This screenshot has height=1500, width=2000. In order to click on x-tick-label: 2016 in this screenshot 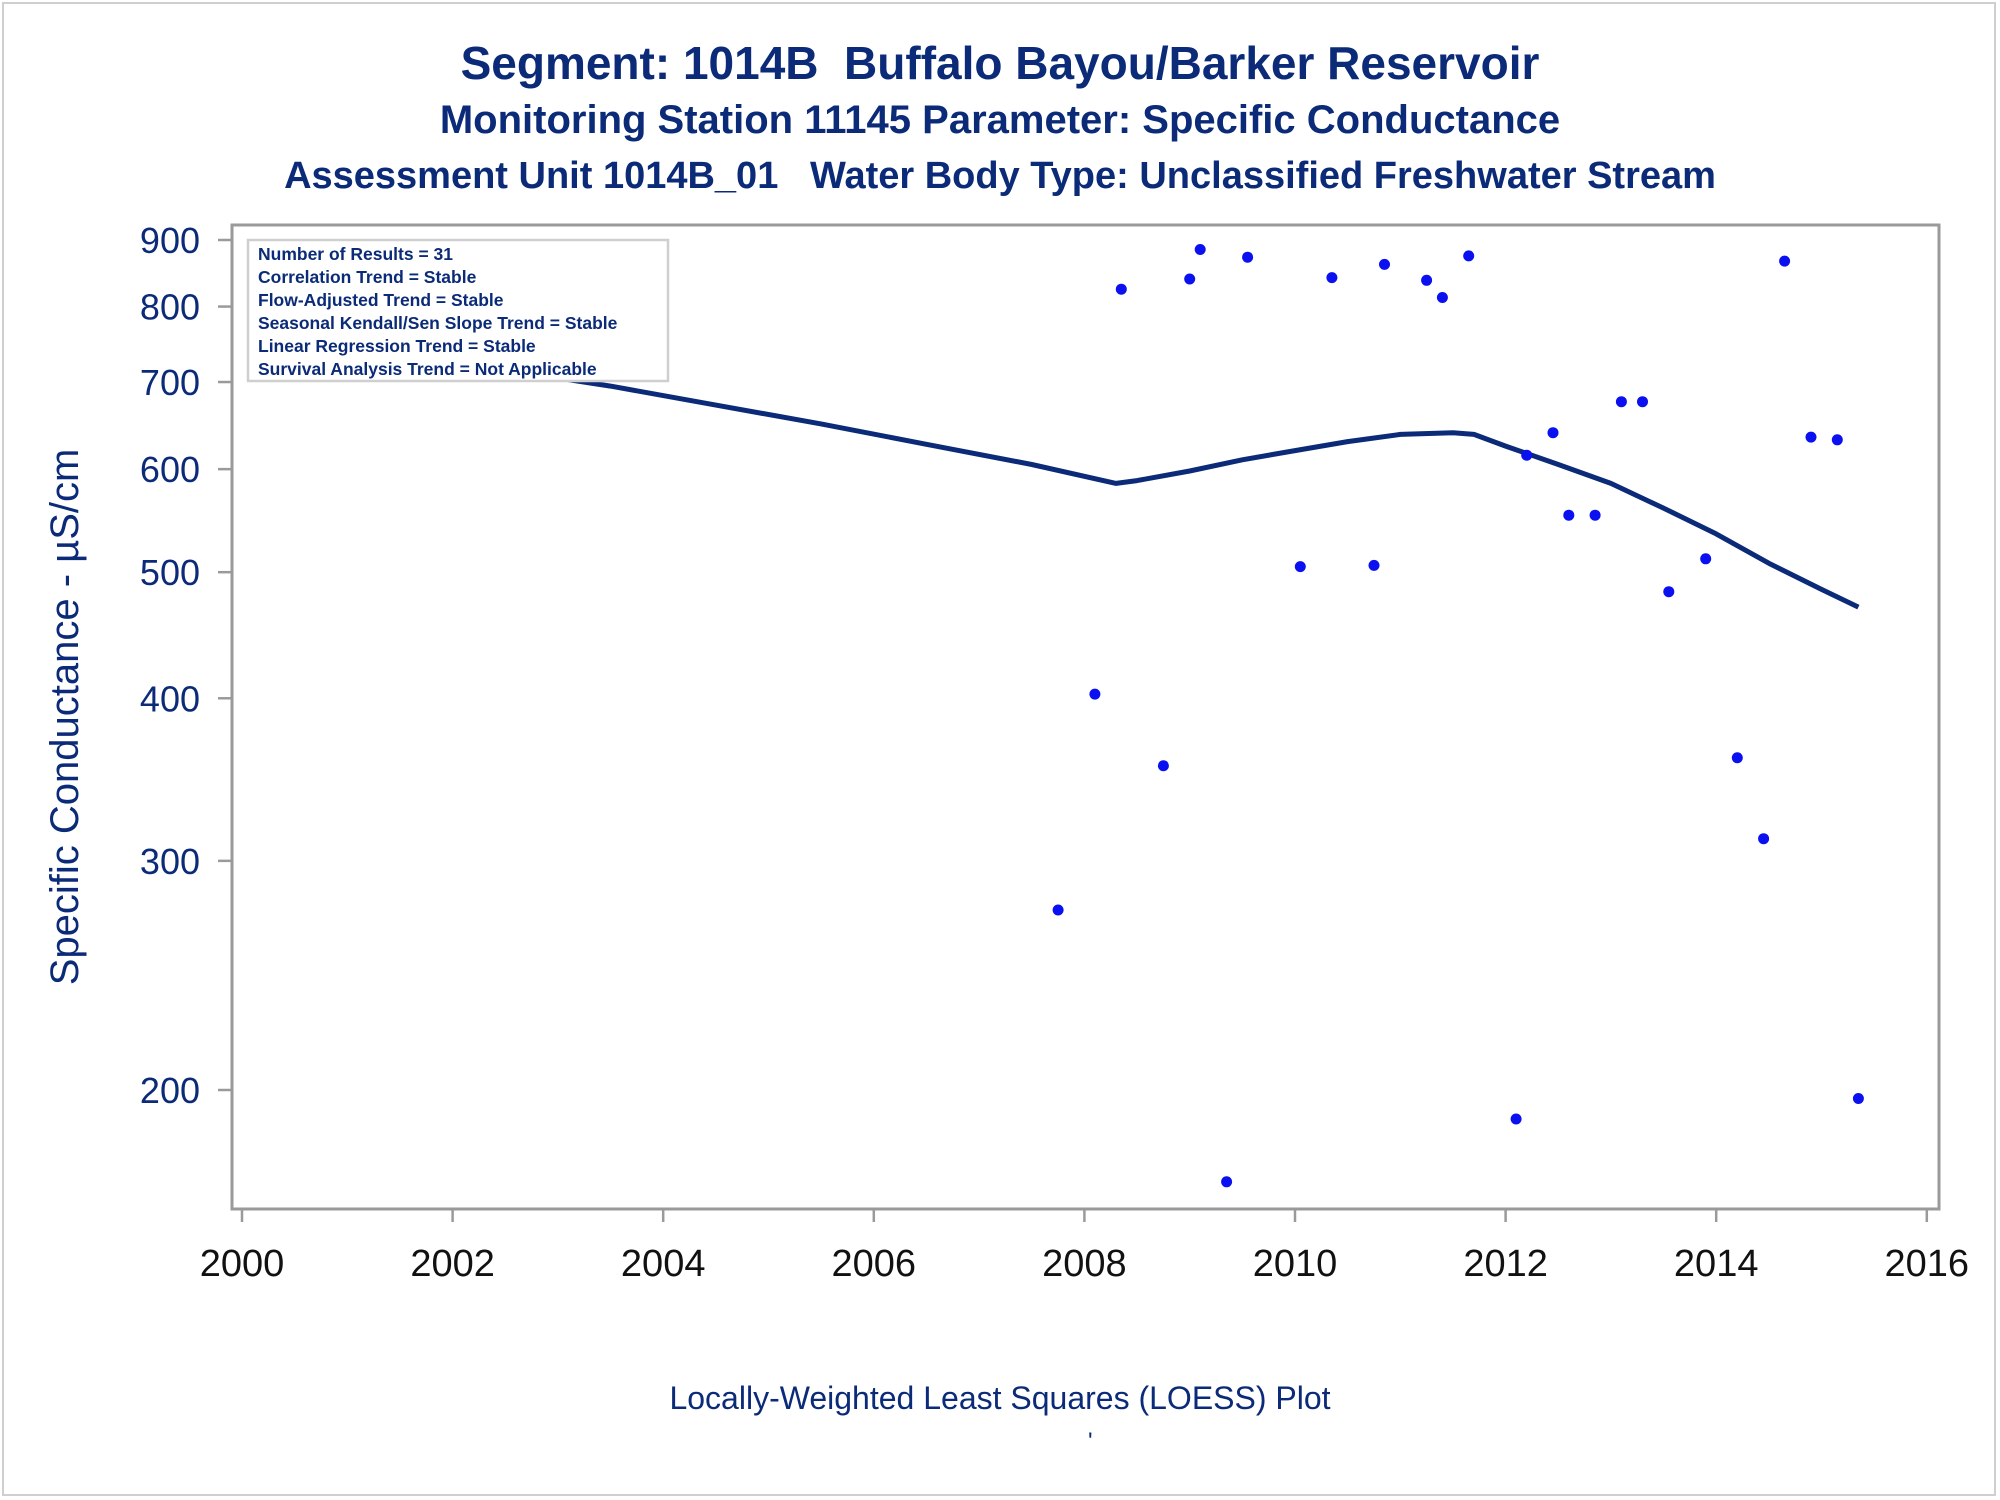, I will do `click(1927, 1264)`.